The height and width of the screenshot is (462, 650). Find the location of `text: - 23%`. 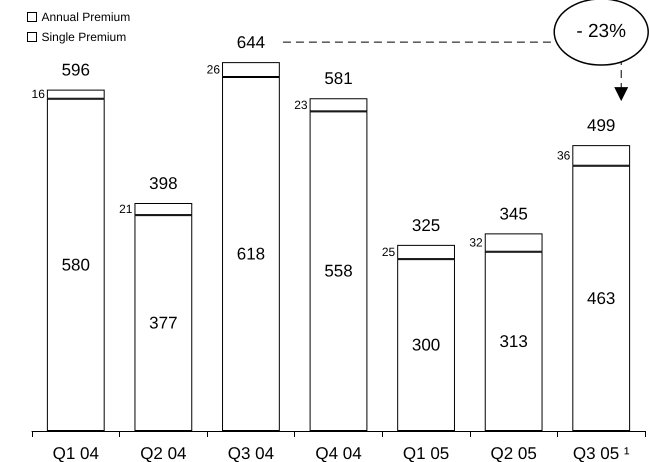

text: - 23% is located at coordinates (601, 32).